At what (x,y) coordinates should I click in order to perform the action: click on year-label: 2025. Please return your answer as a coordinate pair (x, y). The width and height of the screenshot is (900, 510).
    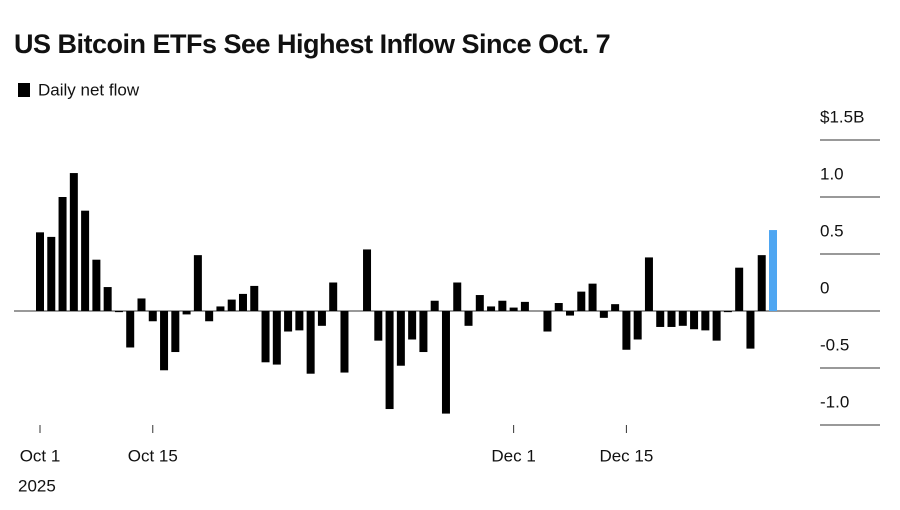
    Looking at the image, I should click on (37, 485).